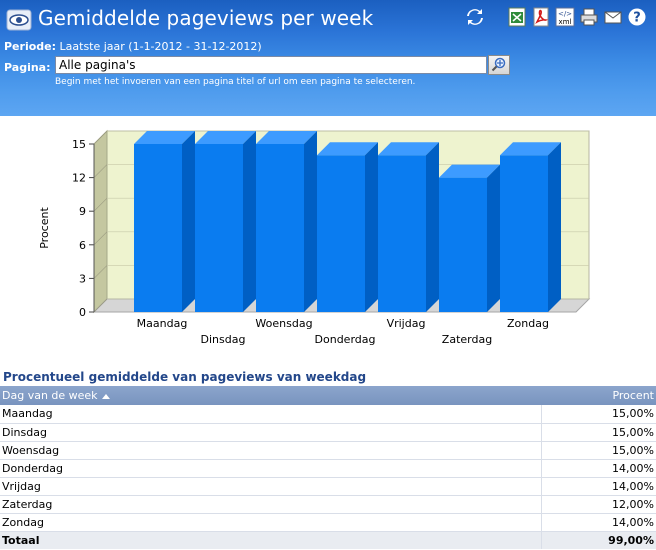 This screenshot has height=550, width=656. I want to click on bar-top-woensdag, so click(286, 137).